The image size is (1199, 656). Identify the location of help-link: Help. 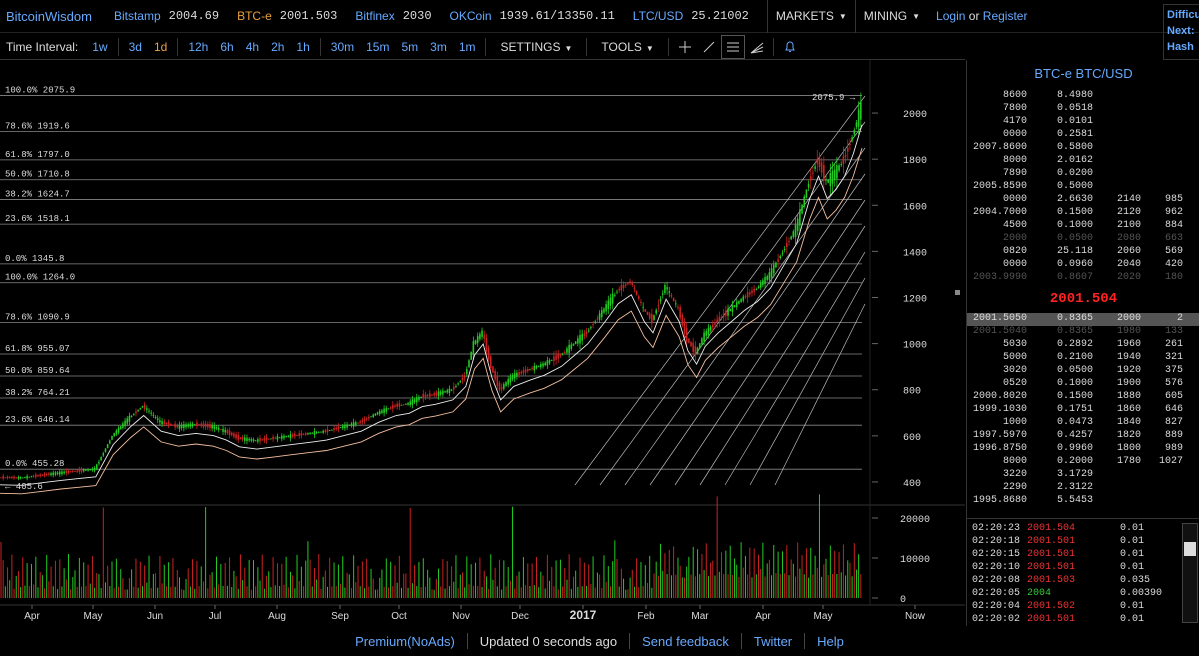
(830, 641).